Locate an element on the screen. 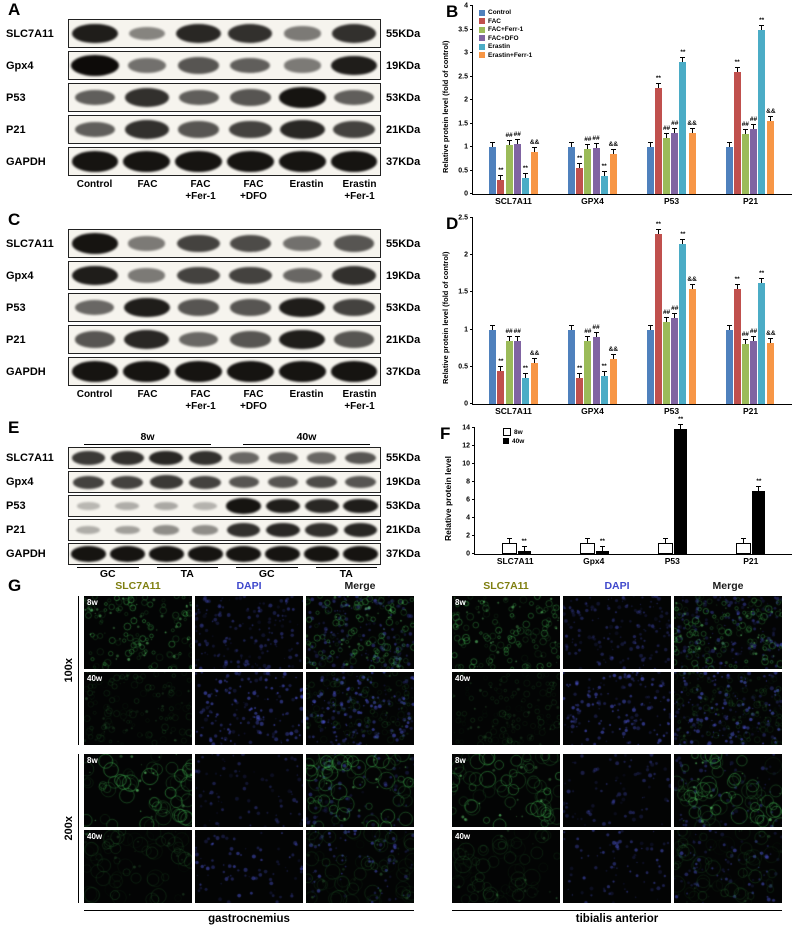  category-label: P53 is located at coordinates (671, 201).